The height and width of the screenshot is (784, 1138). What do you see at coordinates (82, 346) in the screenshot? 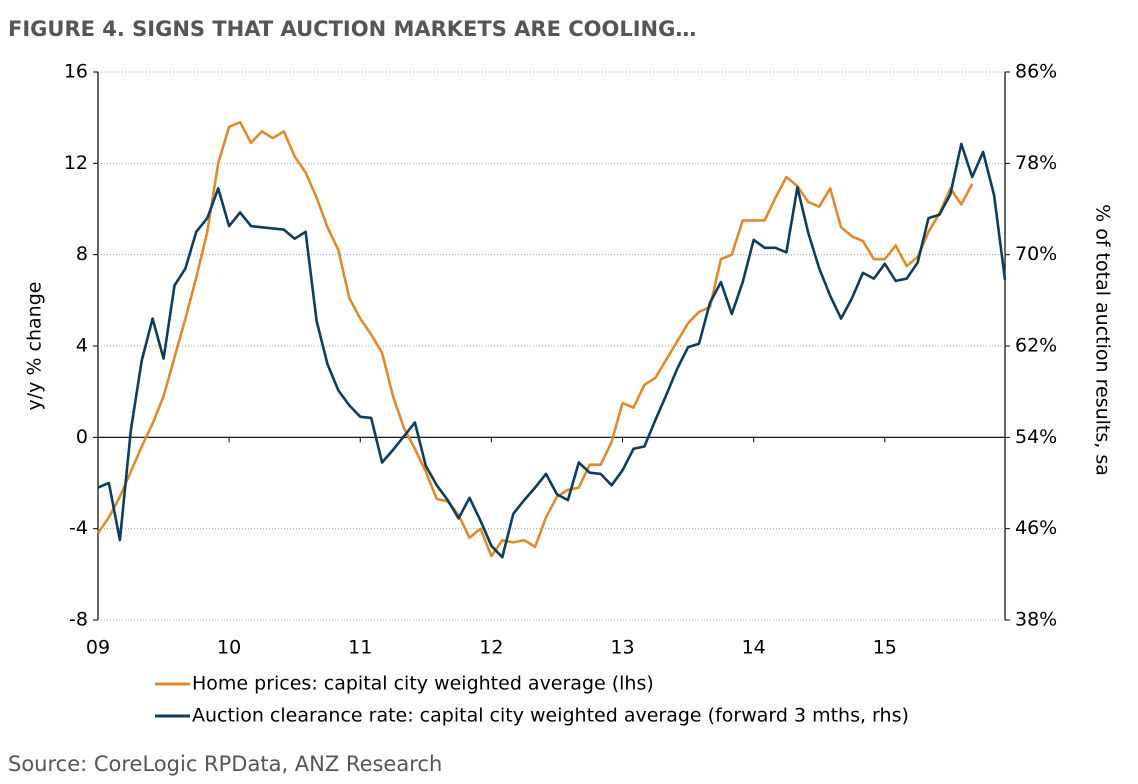
I see `y-tick-label: 4` at bounding box center [82, 346].